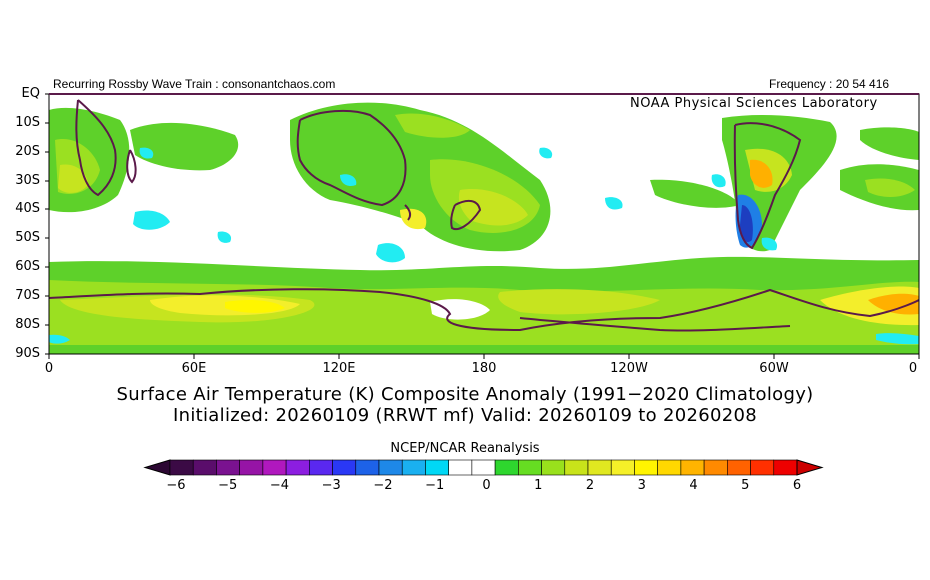  Describe the element at coordinates (194, 368) in the screenshot. I see `lon-label-60e: 60E` at that location.